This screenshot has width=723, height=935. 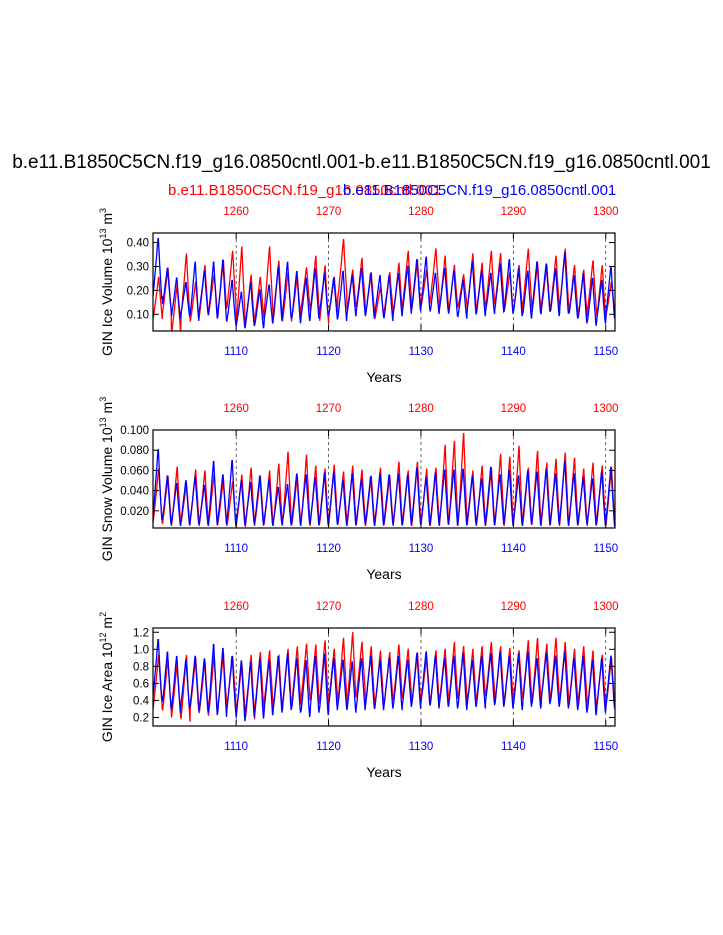 What do you see at coordinates (141, 718) in the screenshot?
I see `y-tick-label: 0.2` at bounding box center [141, 718].